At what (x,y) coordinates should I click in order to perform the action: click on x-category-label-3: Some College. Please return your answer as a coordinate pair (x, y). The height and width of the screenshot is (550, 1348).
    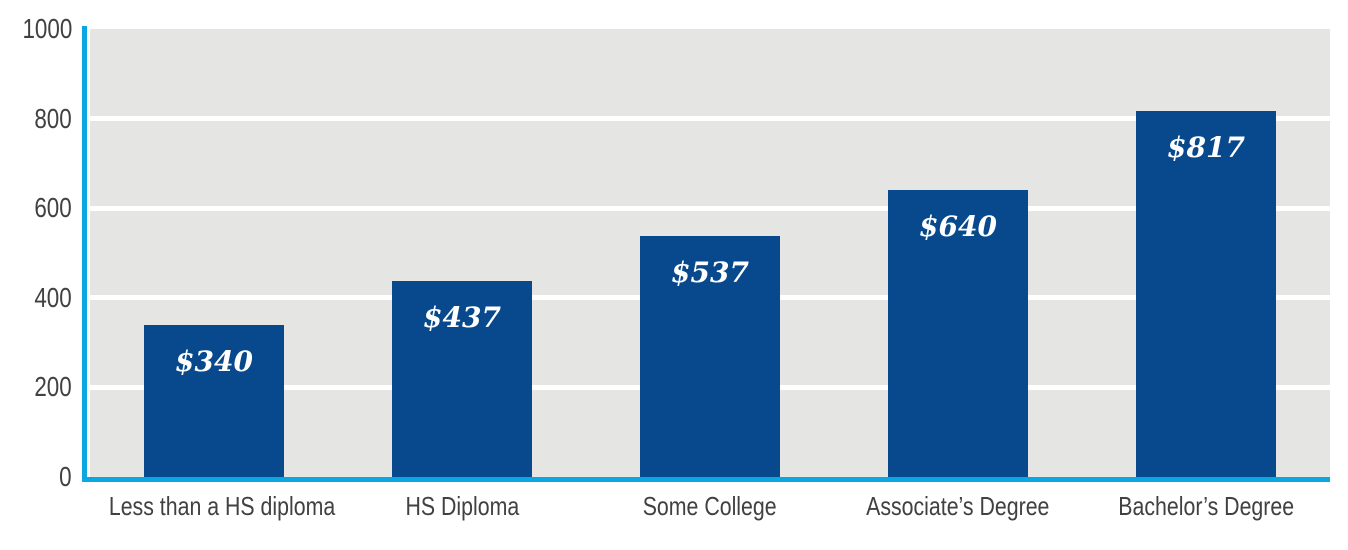
    Looking at the image, I should click on (710, 506).